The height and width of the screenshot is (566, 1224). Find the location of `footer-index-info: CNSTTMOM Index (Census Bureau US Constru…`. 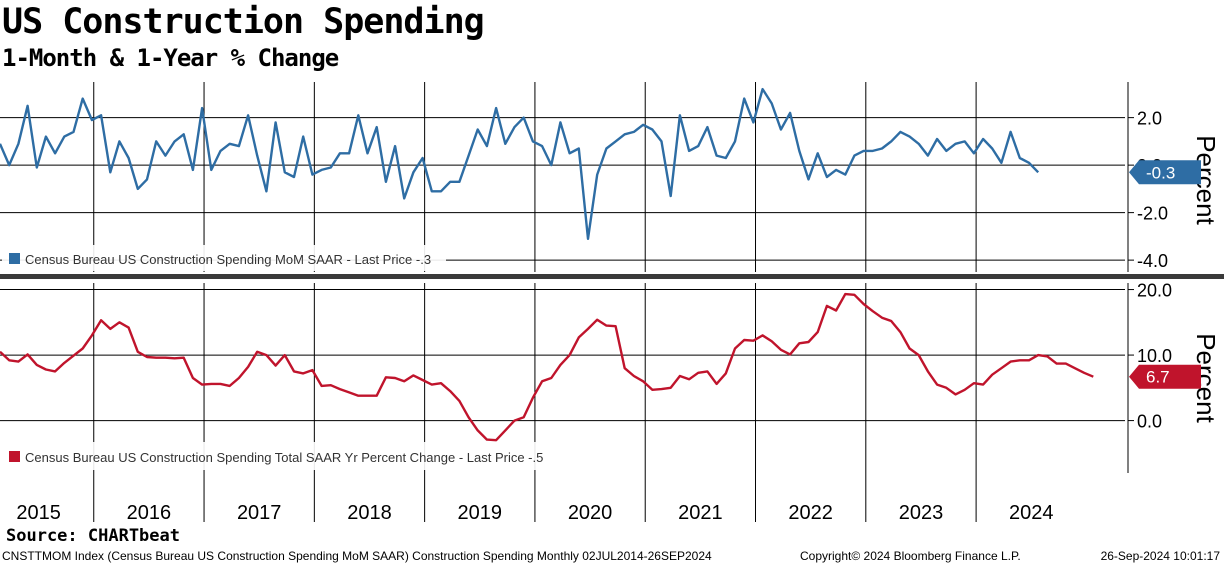

footer-index-info: CNSTTMOM Index (Census Bureau US Constru… is located at coordinates (357, 556).